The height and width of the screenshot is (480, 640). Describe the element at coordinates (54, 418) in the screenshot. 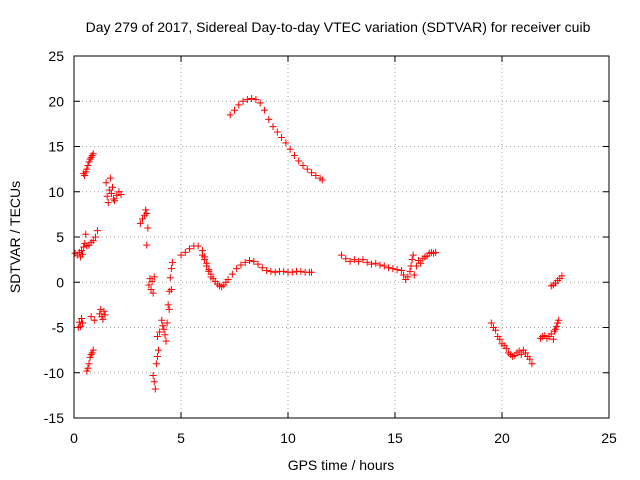

I see `y-tick-label: -15` at that location.